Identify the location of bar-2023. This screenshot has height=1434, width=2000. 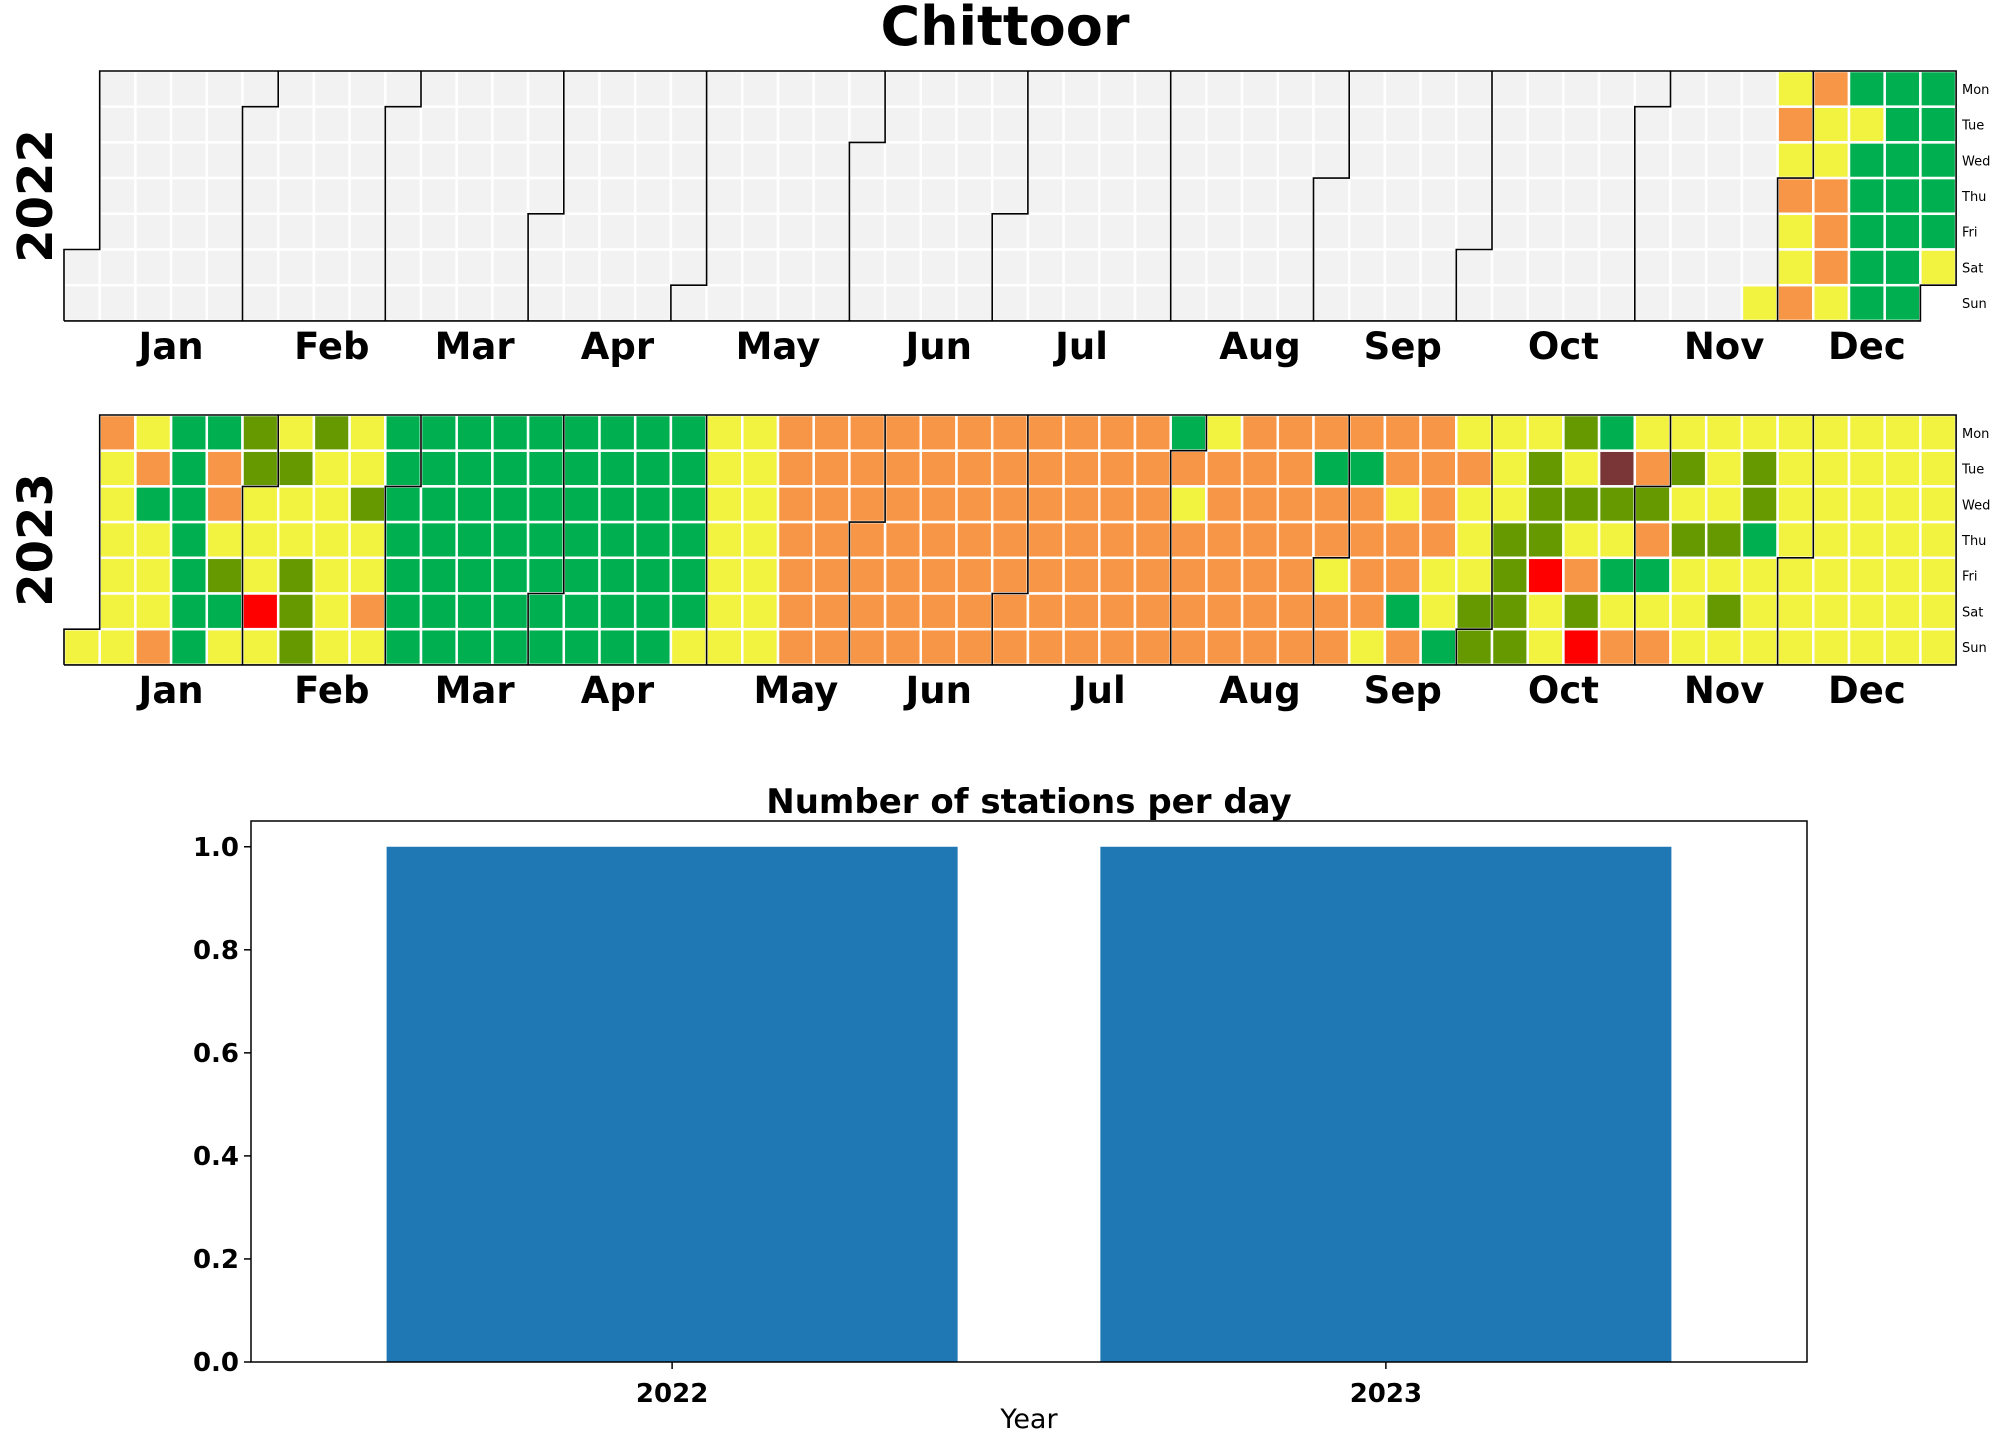
(1386, 1104).